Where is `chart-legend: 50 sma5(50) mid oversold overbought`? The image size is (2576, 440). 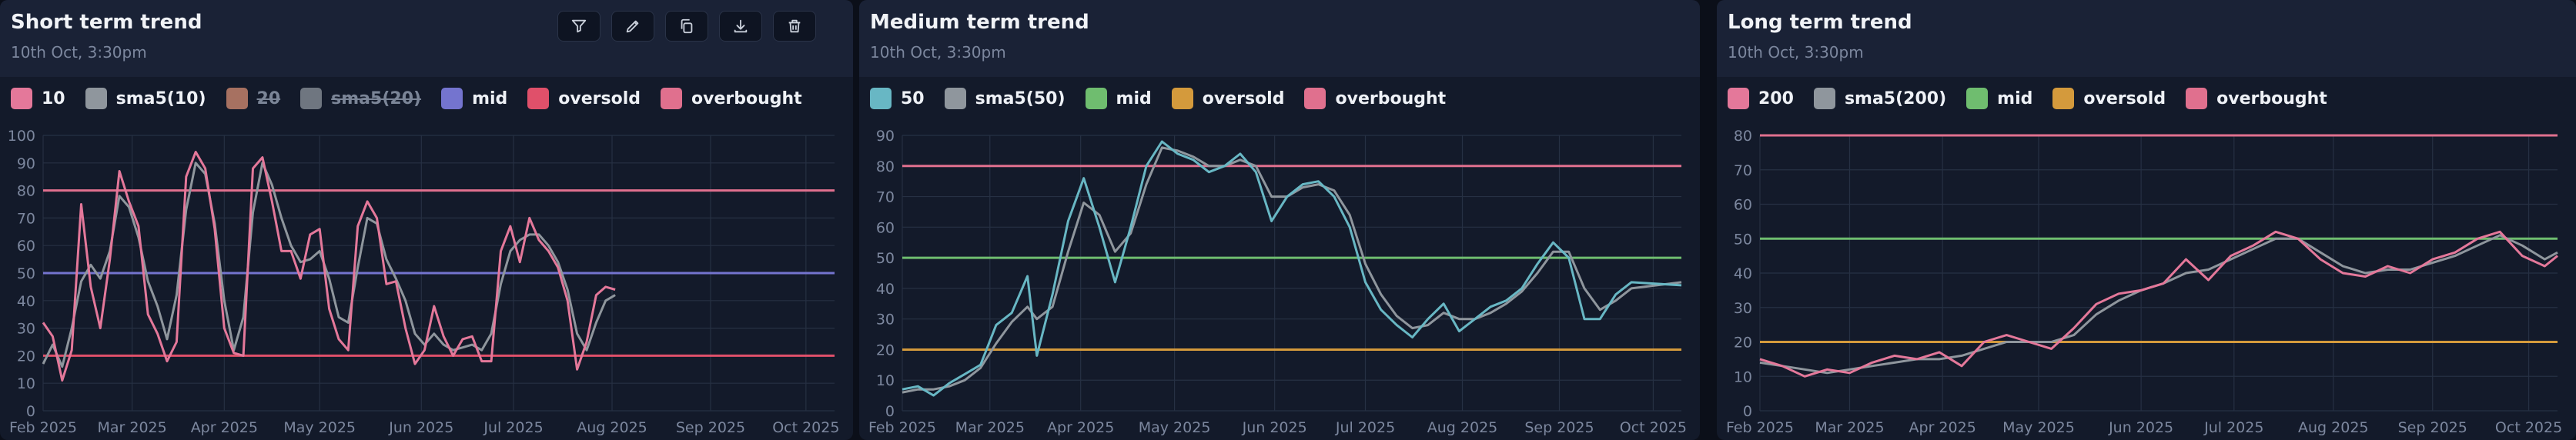
chart-legend: 50 sma5(50) mid oversold overbought is located at coordinates (1168, 99).